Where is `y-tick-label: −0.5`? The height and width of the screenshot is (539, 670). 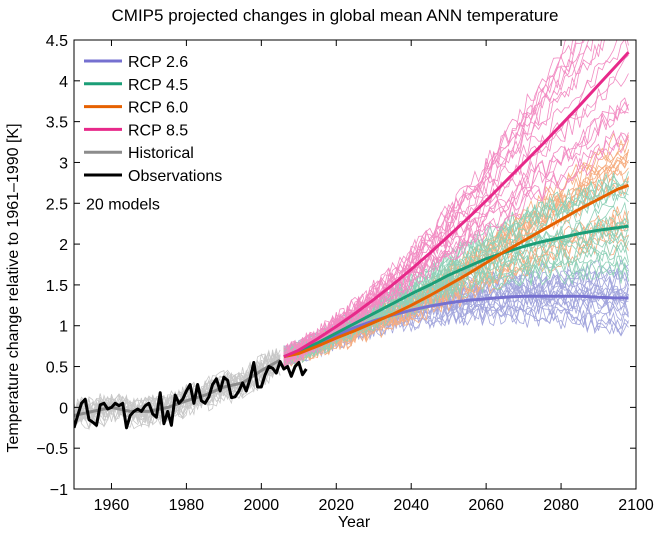 y-tick-label: −0.5 is located at coordinates (52, 449).